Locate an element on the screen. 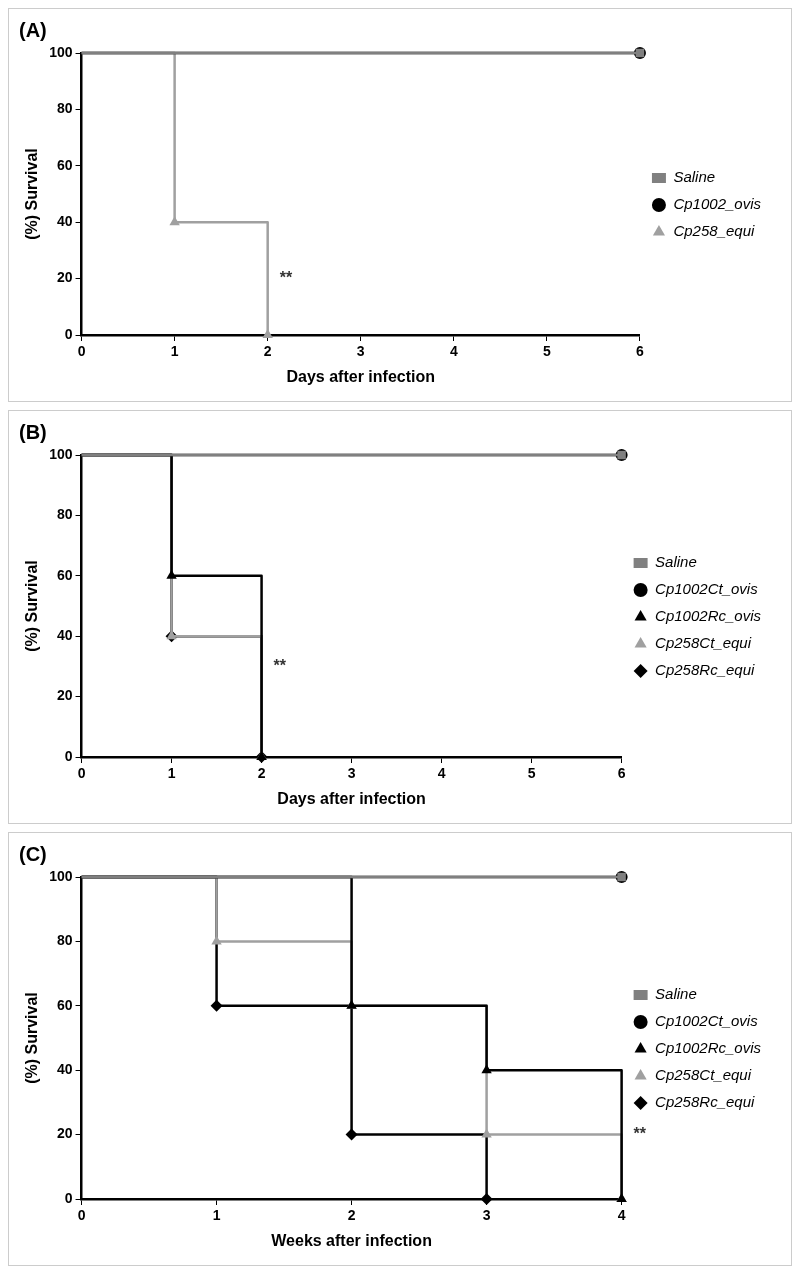 The width and height of the screenshot is (798, 1284). x-axis-title: Weeks after infection is located at coordinates (351, 1240).